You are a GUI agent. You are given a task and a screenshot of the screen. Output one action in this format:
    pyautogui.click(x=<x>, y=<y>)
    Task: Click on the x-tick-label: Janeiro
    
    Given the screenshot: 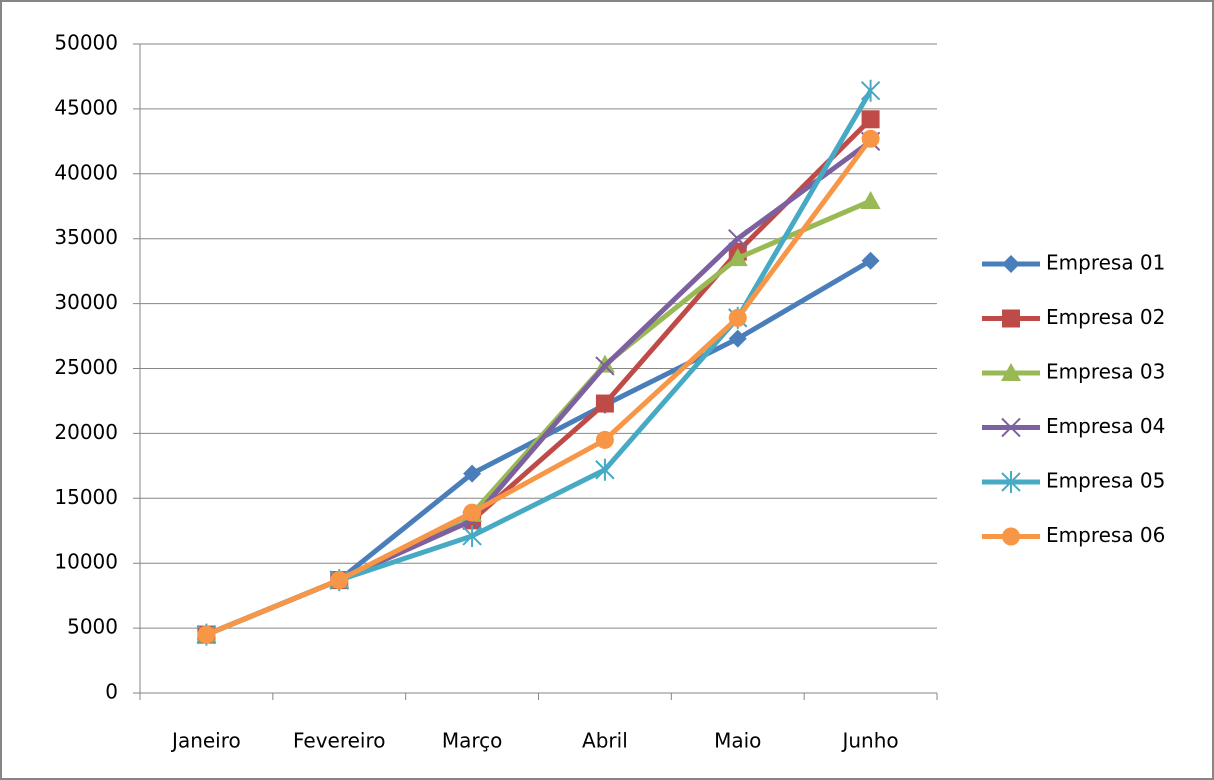 What is the action you would take?
    pyautogui.click(x=205, y=741)
    